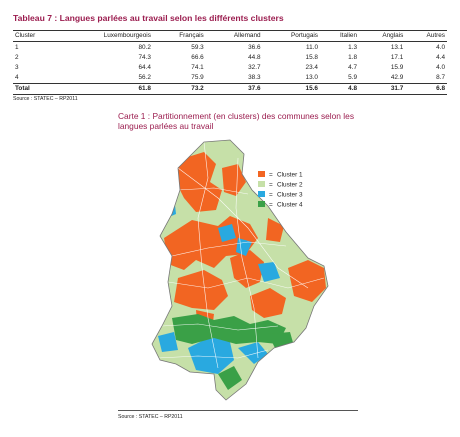 The width and height of the screenshot is (460, 437). Describe the element at coordinates (311, 67) in the screenshot. I see `table-cell: 23.4` at that location.